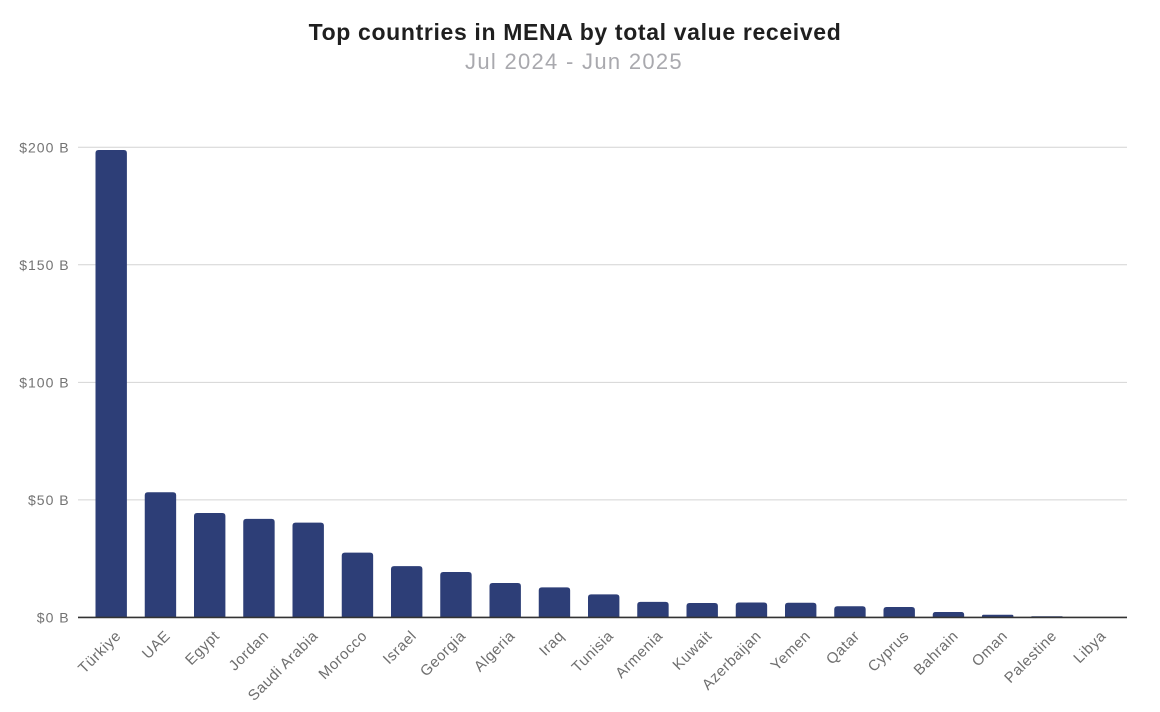 The width and height of the screenshot is (1160, 712). Describe the element at coordinates (1089, 646) in the screenshot. I see `svg-text: Libya` at that location.